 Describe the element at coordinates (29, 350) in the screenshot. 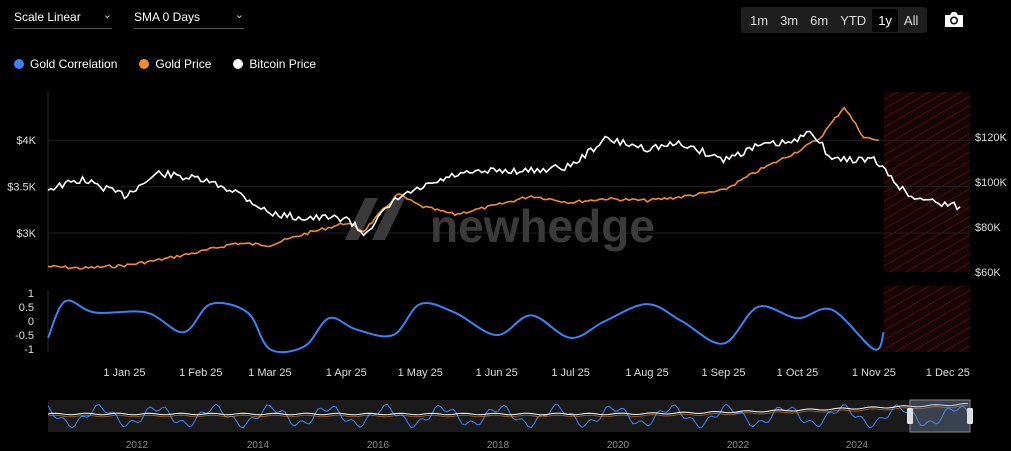

I see `correlation-tick-label: -1` at that location.